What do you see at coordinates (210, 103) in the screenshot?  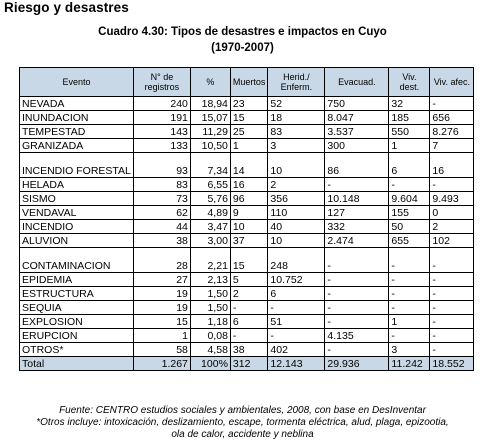 I see `cell-pct: 18,94` at bounding box center [210, 103].